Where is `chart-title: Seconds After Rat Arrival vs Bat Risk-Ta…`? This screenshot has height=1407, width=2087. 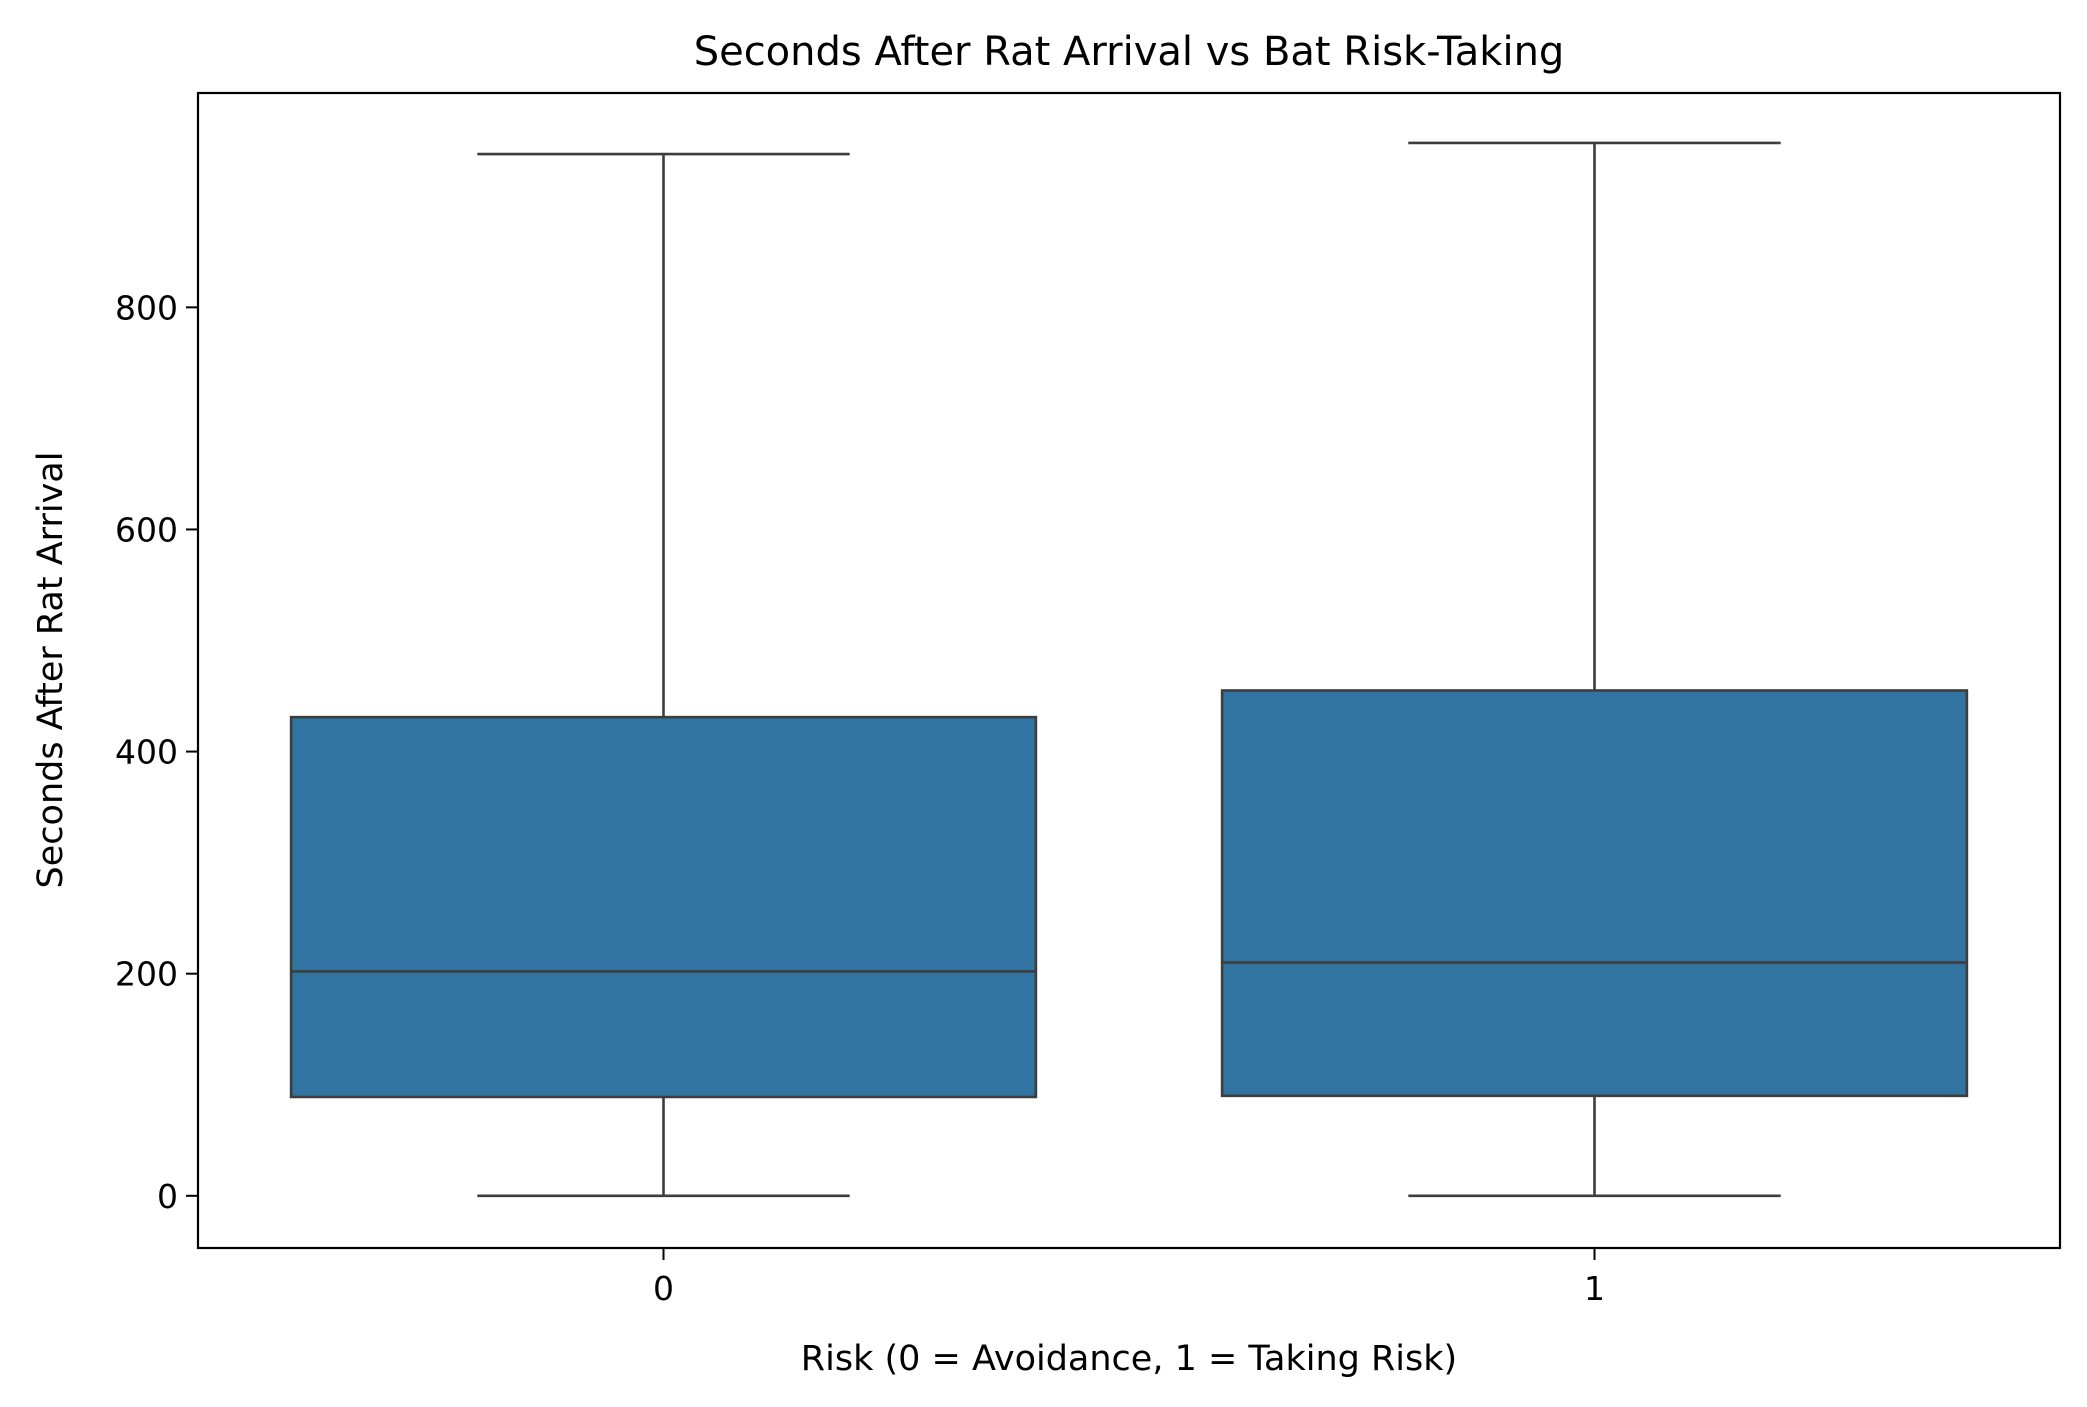
chart-title: Seconds After Rat Arrival vs Bat Risk-Ta… is located at coordinates (1129, 52).